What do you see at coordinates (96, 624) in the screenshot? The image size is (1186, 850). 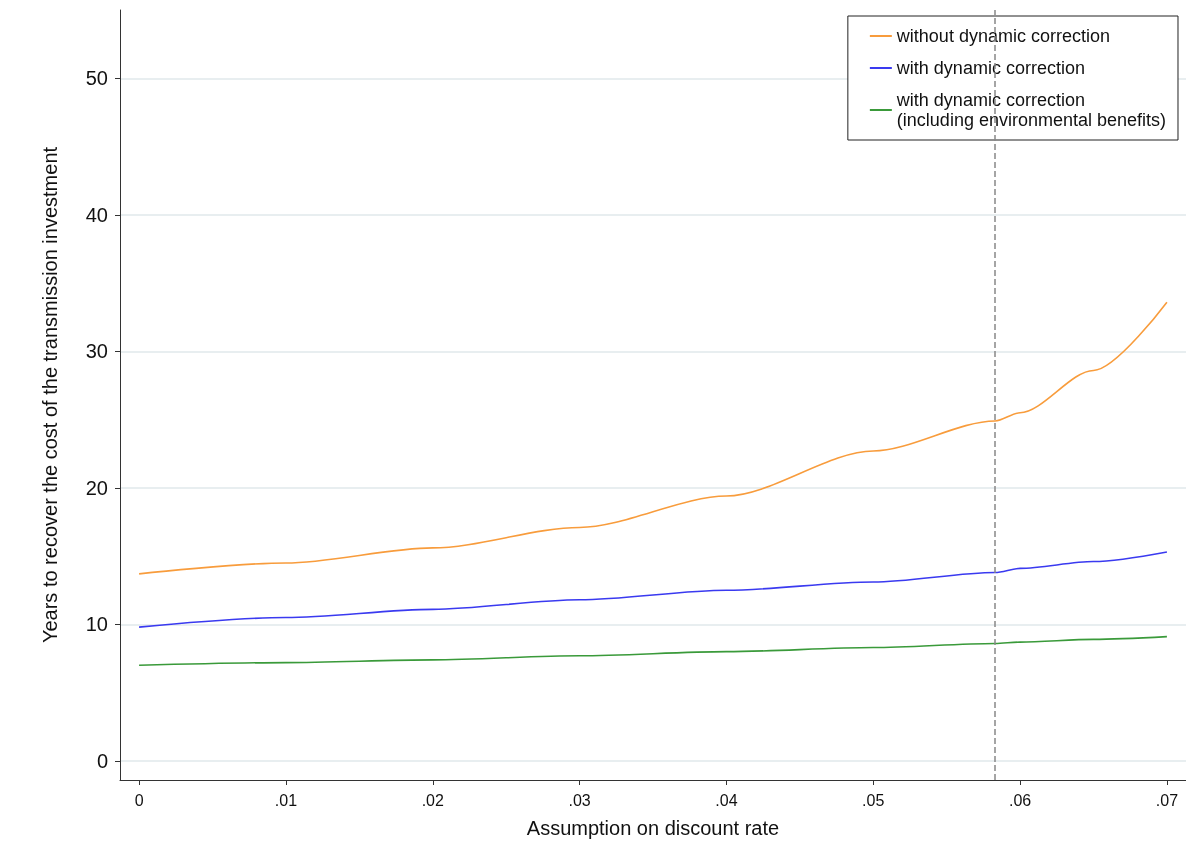 I see `y-tick-label: 10` at bounding box center [96, 624].